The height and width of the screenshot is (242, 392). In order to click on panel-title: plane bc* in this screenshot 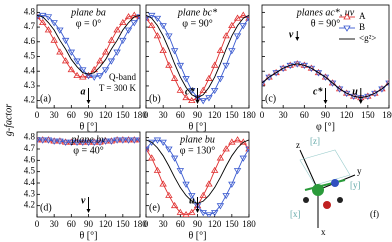, I will do `click(197, 12)`.